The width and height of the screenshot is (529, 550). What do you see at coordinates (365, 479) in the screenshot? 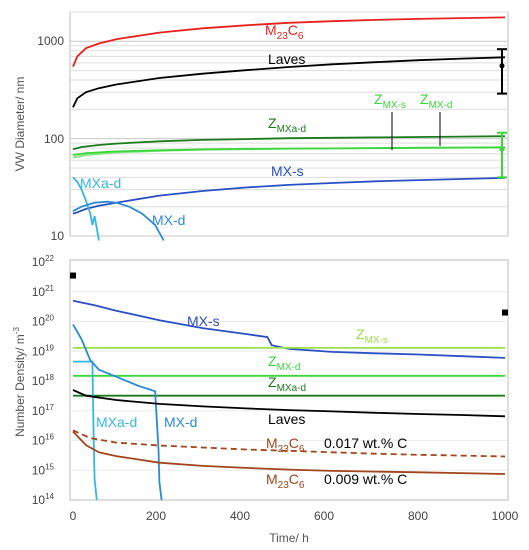
I see `bottom-note-low-carbon: 0.009 wt.% C` at bounding box center [365, 479].